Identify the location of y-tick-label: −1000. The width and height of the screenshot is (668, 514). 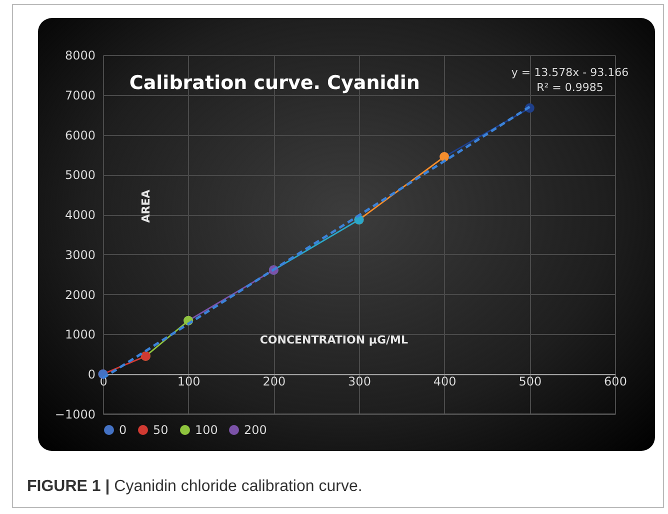
(75, 415).